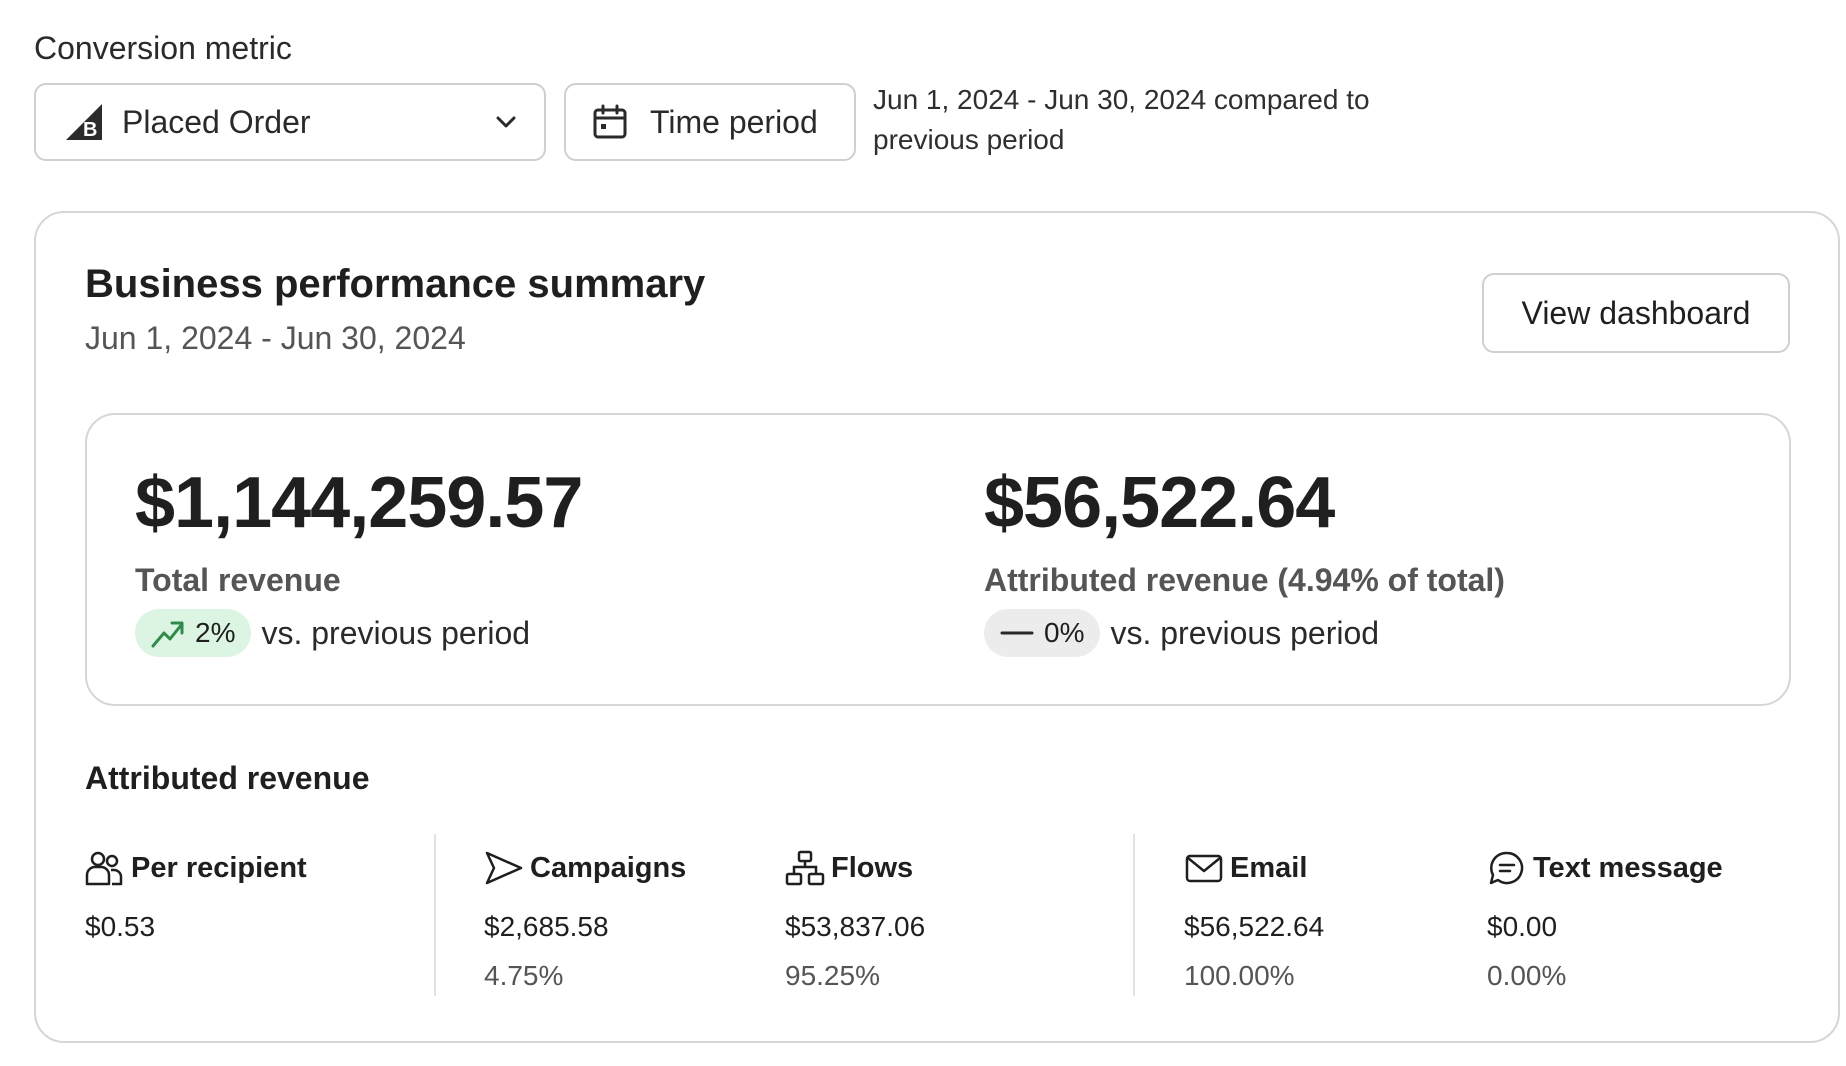 The image size is (1846, 1066). I want to click on per-recipient-label: Per recipient, so click(219, 867).